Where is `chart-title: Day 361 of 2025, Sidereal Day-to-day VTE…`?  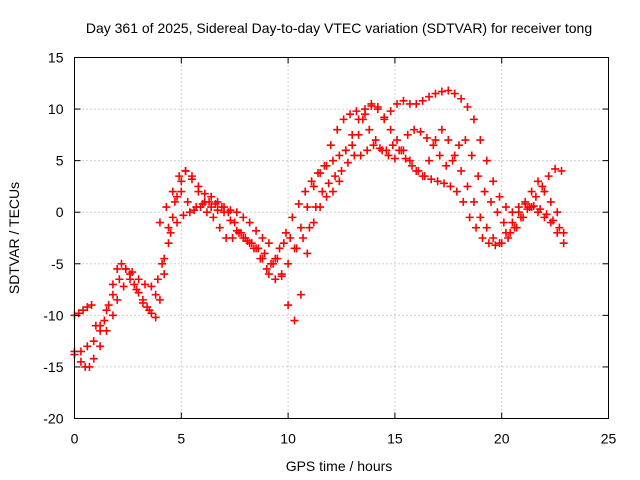
chart-title: Day 361 of 2025, Sidereal Day-to-day VTE… is located at coordinates (339, 28).